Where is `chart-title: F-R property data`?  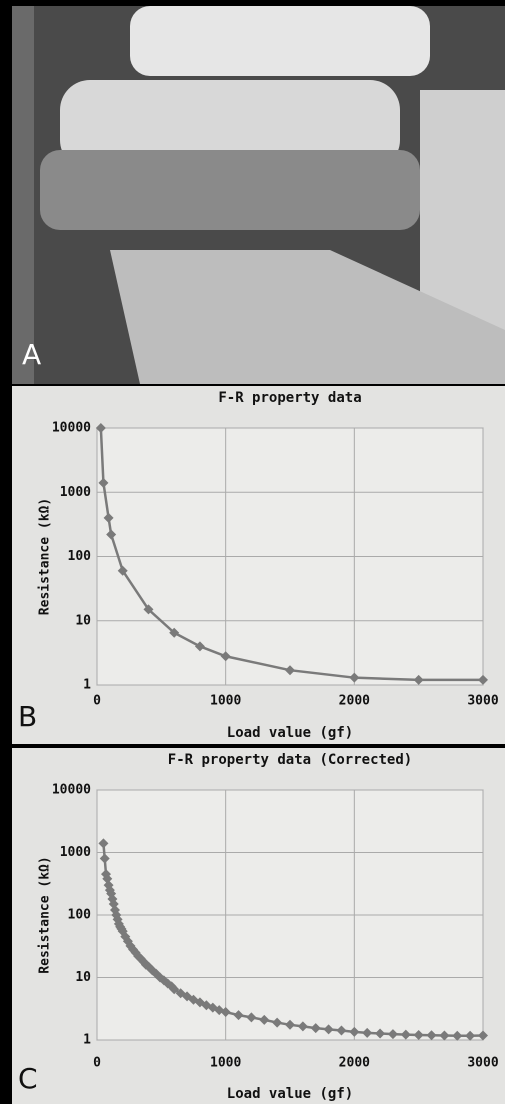 chart-title: F-R property data is located at coordinates (289, 398).